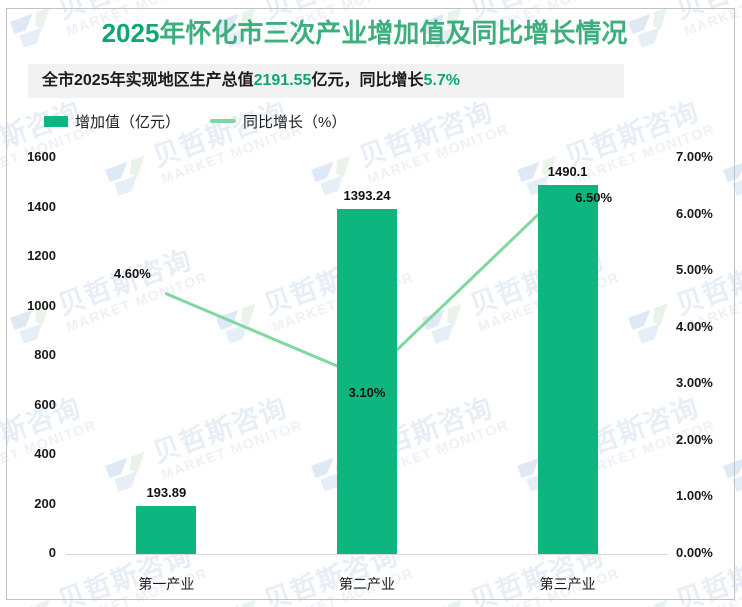 The image size is (742, 607). Describe the element at coordinates (130, 33) in the screenshot. I see `chart-title-year: 2025` at that location.